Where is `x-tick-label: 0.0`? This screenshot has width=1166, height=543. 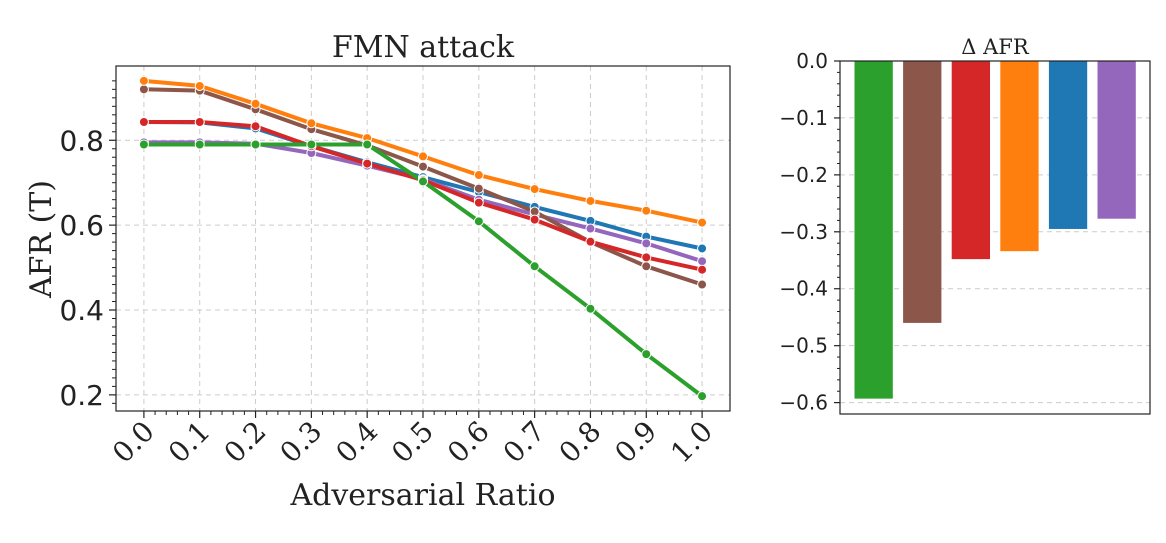
x-tick-label: 0.0 is located at coordinates (133, 442).